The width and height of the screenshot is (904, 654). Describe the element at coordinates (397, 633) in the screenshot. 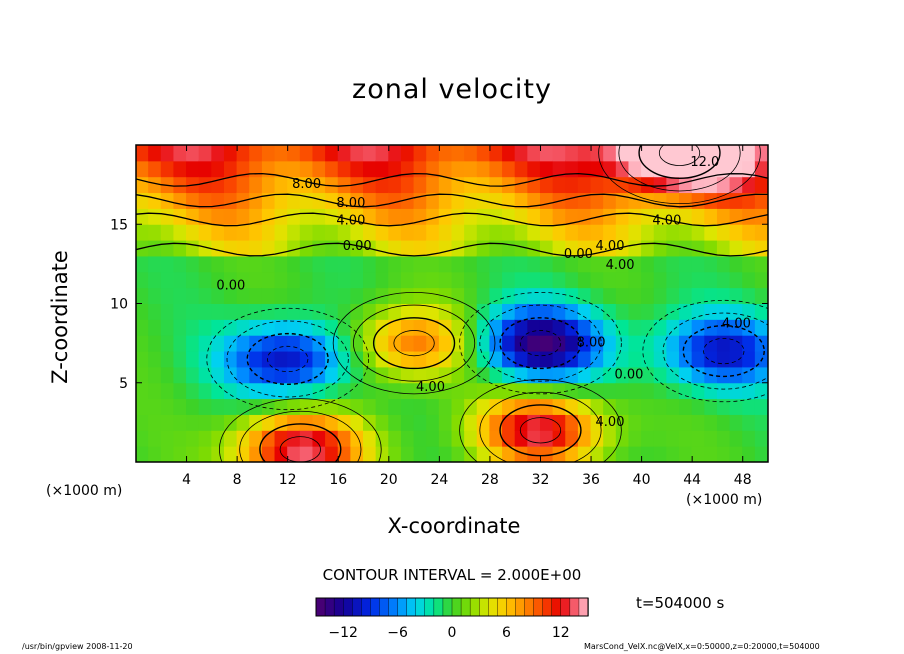

I see `colorbar-tick-label: −6` at that location.